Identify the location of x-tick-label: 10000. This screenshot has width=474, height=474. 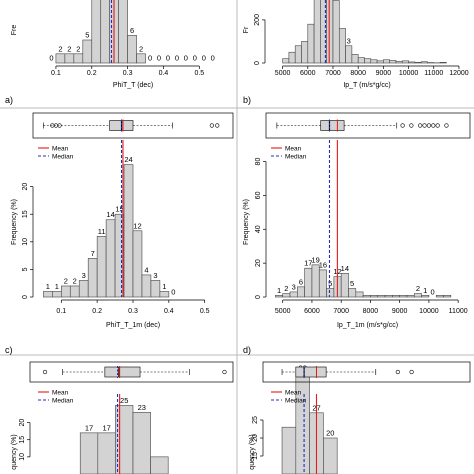
(429, 311).